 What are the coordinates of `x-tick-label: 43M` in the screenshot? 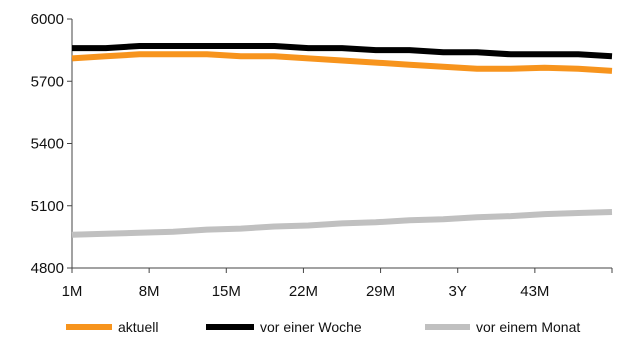 It's located at (534, 291).